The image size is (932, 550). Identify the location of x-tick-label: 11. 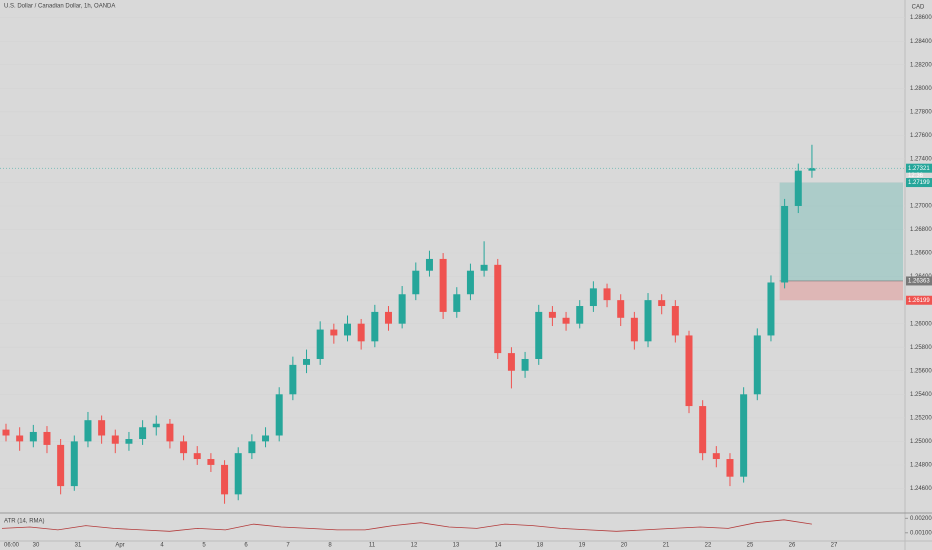
(372, 546).